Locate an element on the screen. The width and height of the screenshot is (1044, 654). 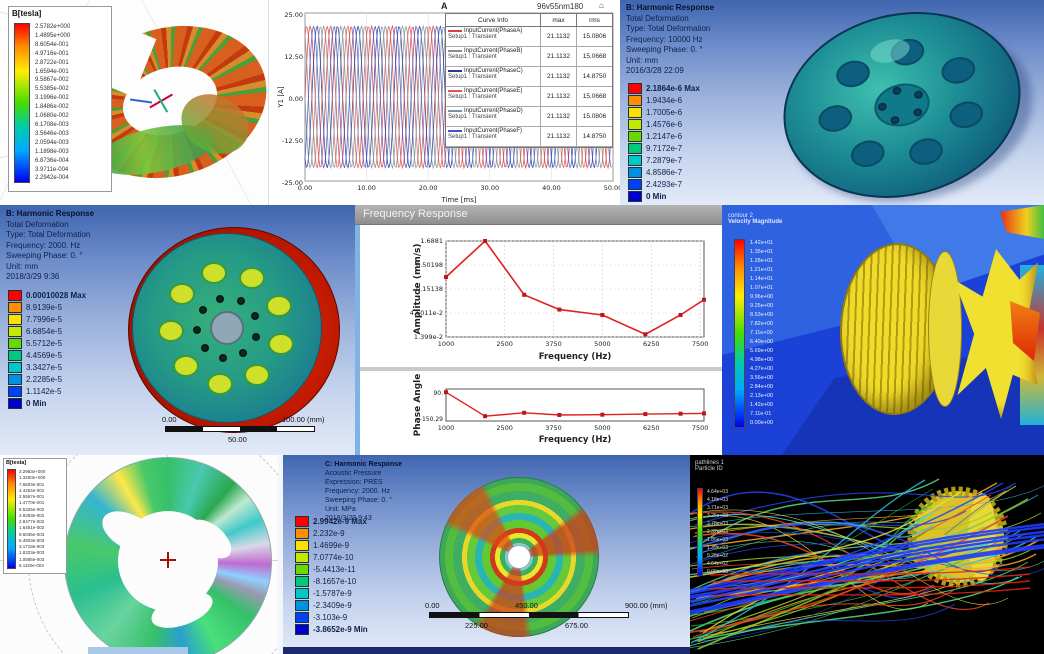
window-titlebar: Frequency Response is located at coordinates (538, 215).